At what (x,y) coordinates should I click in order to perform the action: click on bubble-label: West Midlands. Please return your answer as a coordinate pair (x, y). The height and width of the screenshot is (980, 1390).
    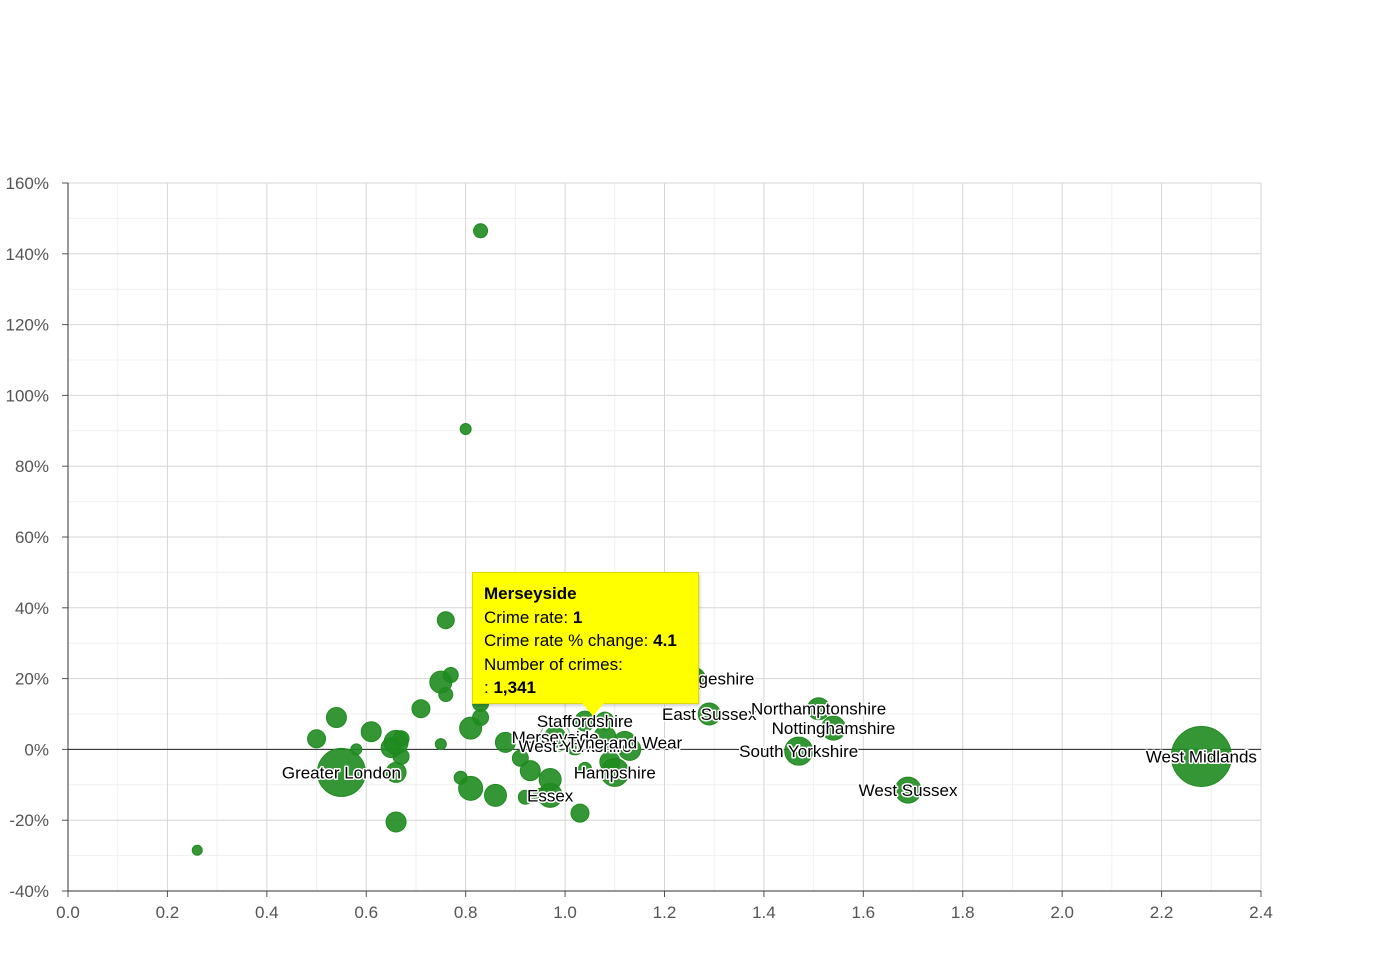
    Looking at the image, I should click on (1201, 756).